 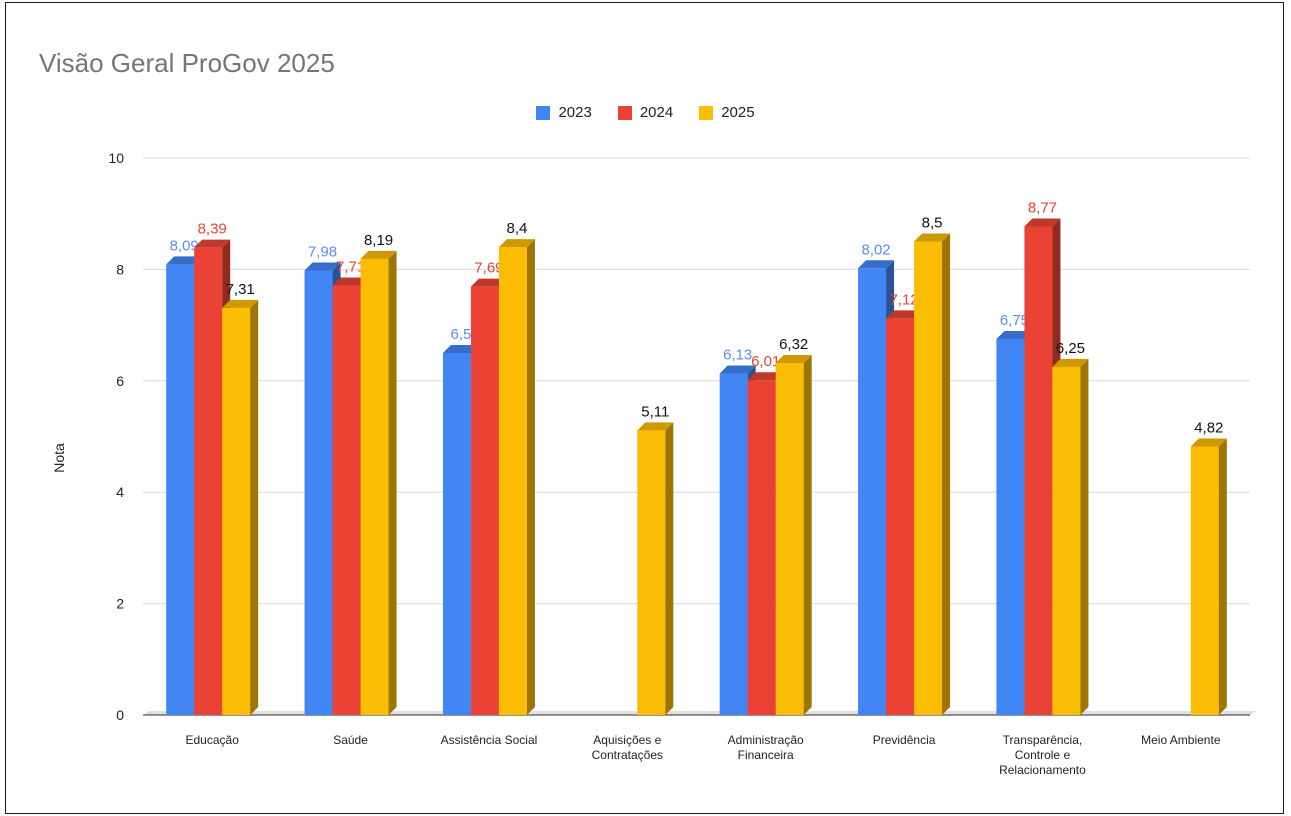 I want to click on x-tick-label: Previdência, so click(x=904, y=740).